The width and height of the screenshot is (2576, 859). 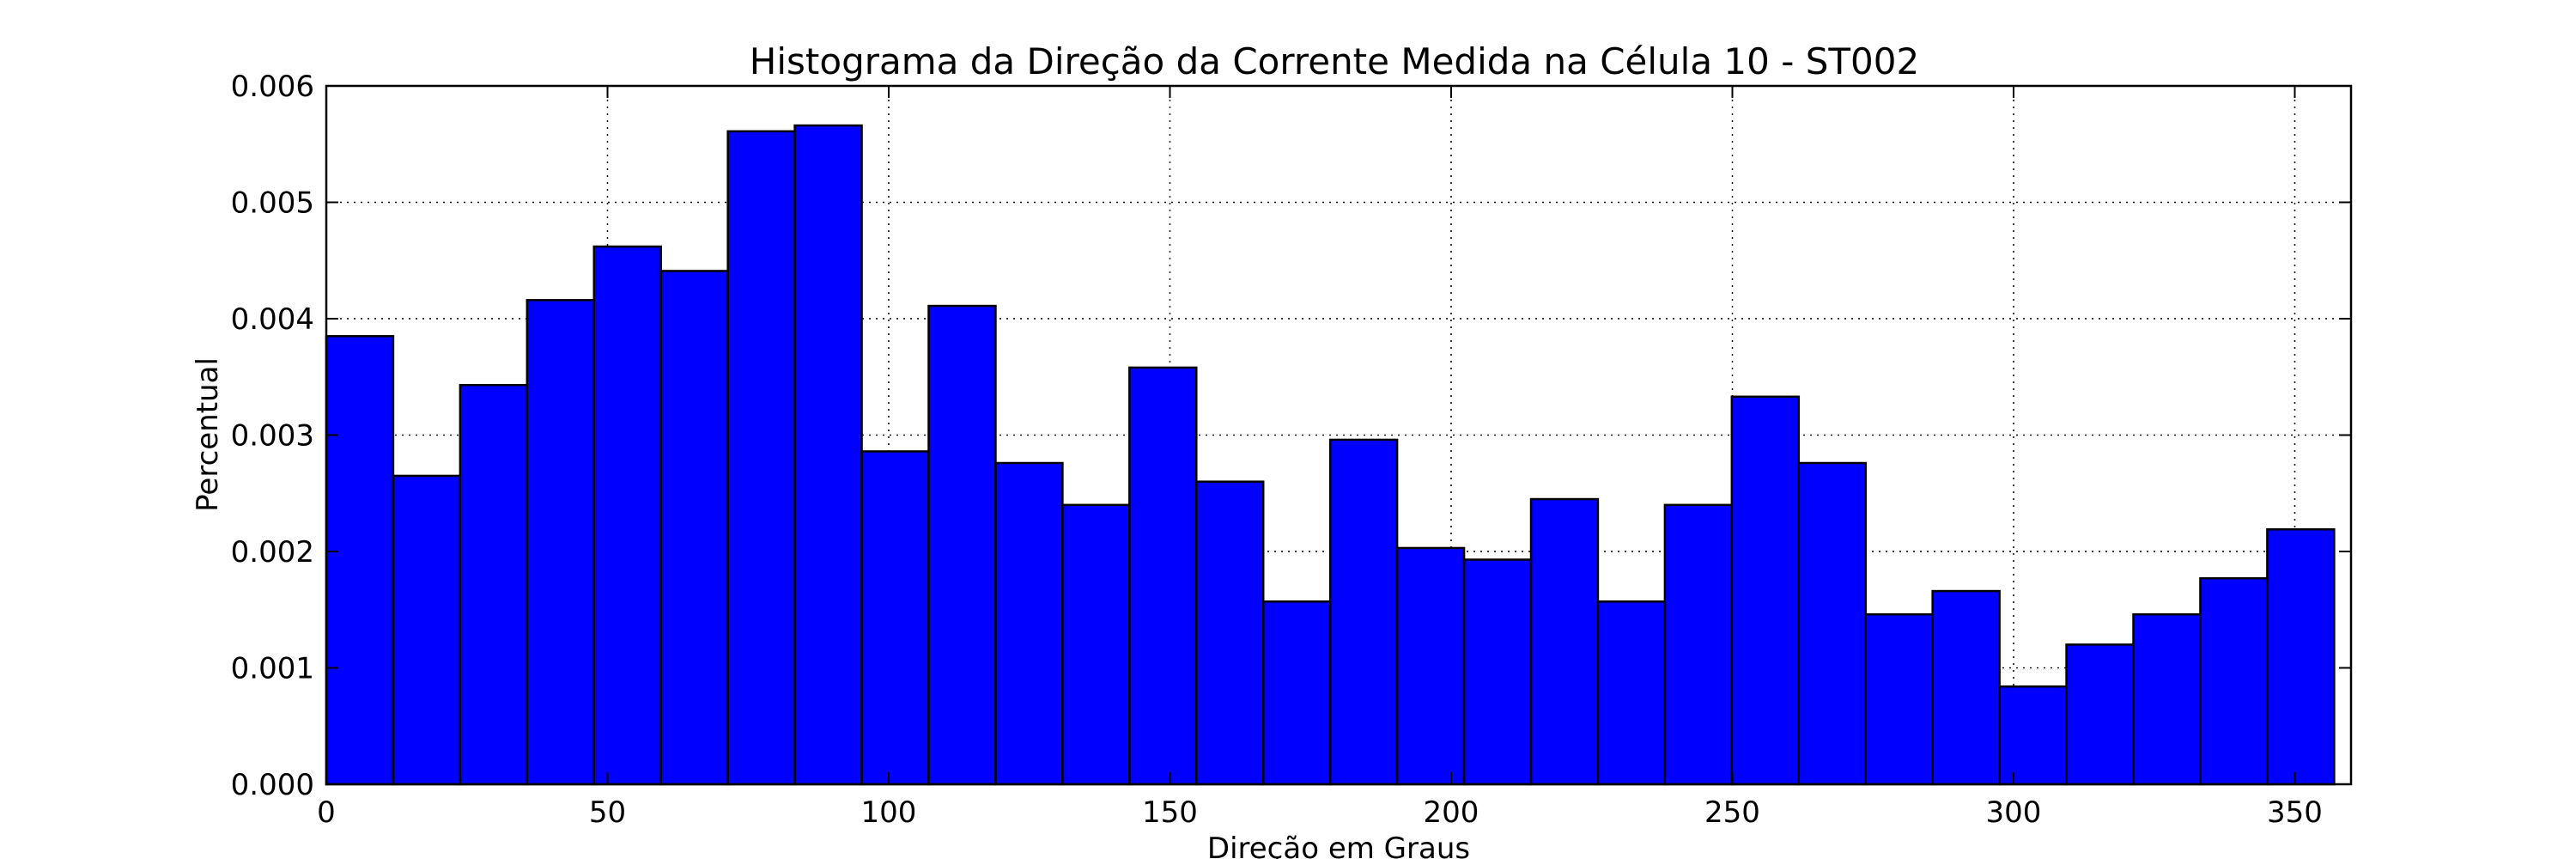 I want to click on y-tick-label: 0.006, so click(x=272, y=87).